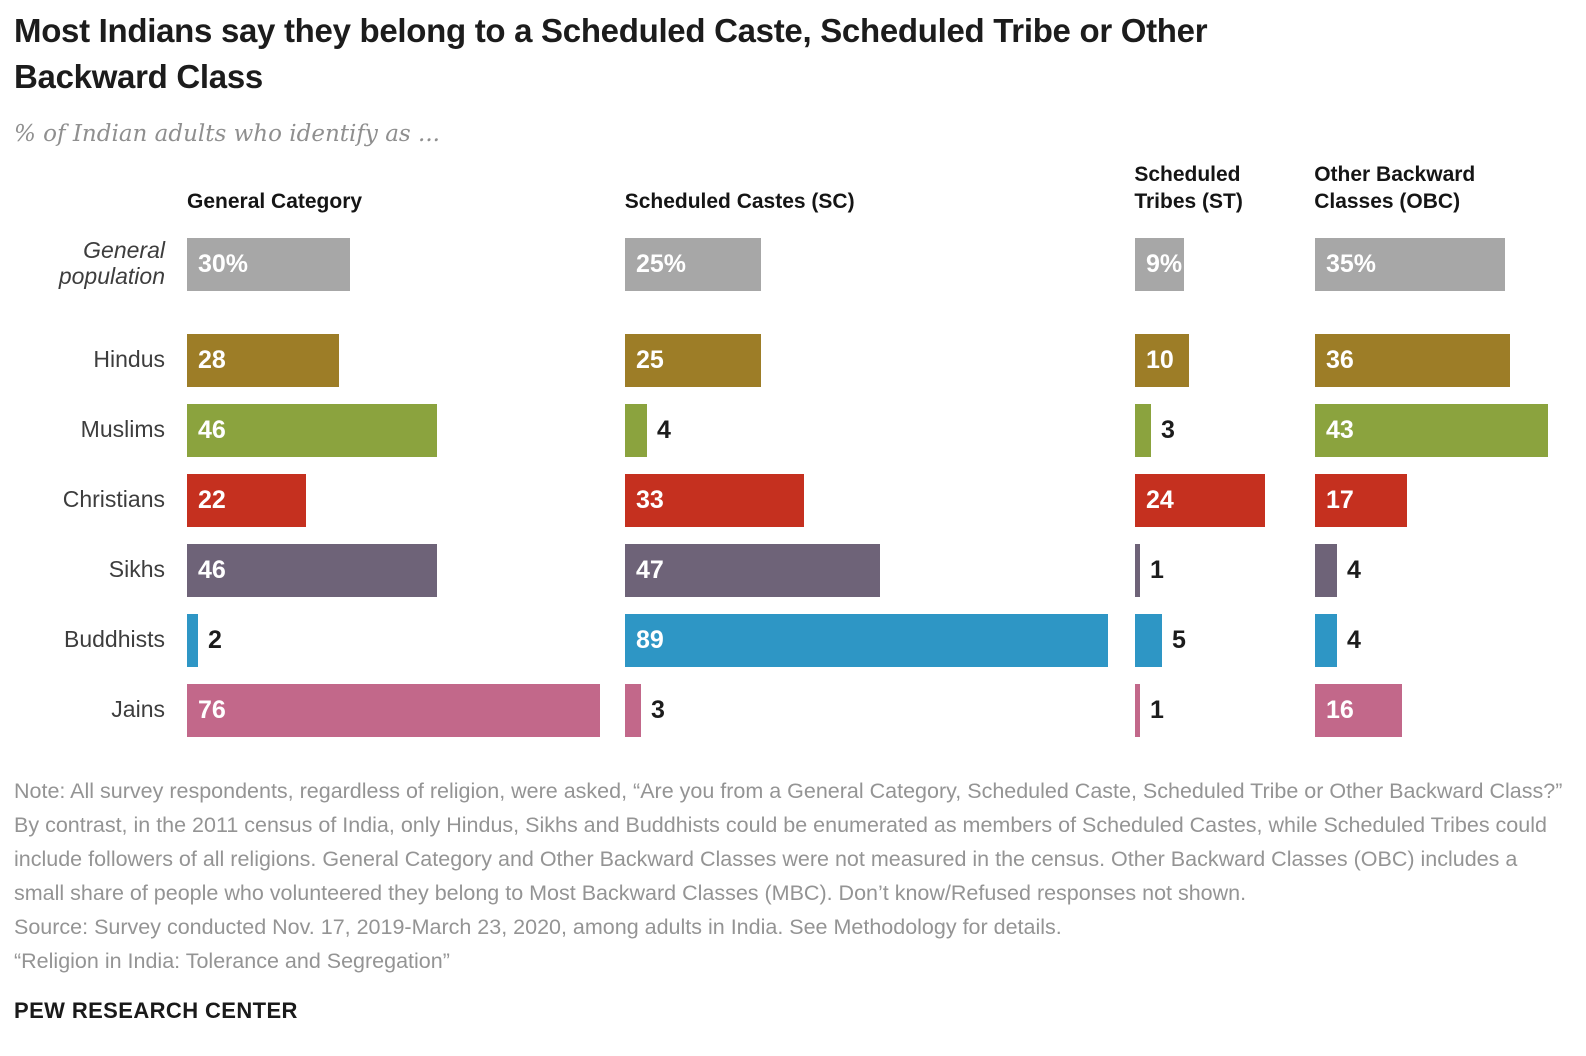  What do you see at coordinates (1137, 570) in the screenshot?
I see `bar-sikhs-st` at bounding box center [1137, 570].